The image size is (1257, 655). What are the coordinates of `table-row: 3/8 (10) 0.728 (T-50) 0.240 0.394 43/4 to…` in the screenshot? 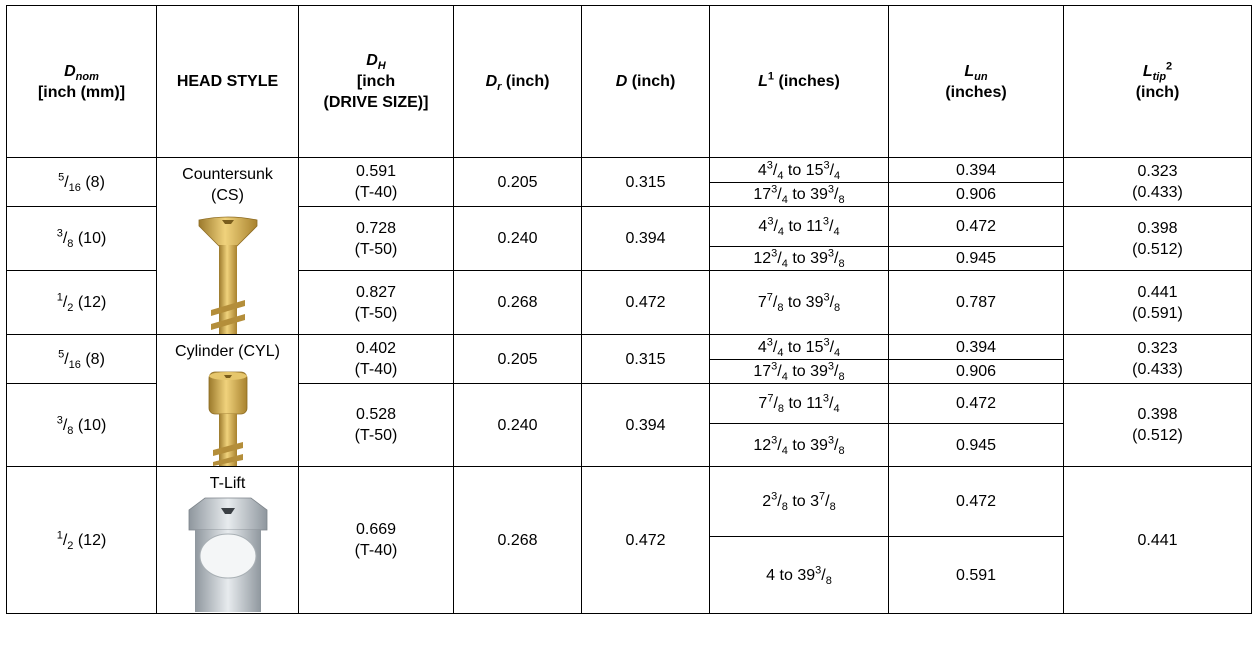 It's located at (629, 238).